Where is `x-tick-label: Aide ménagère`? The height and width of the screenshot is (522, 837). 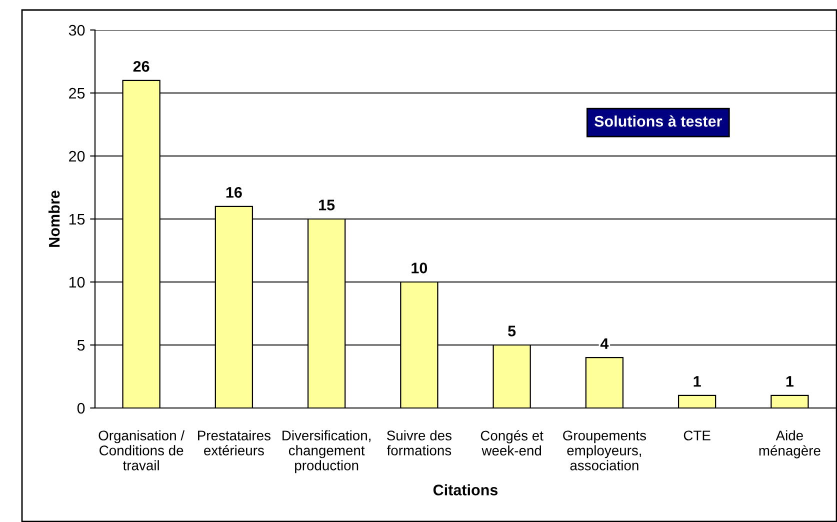 x-tick-label: Aide ménagère is located at coordinates (789, 444).